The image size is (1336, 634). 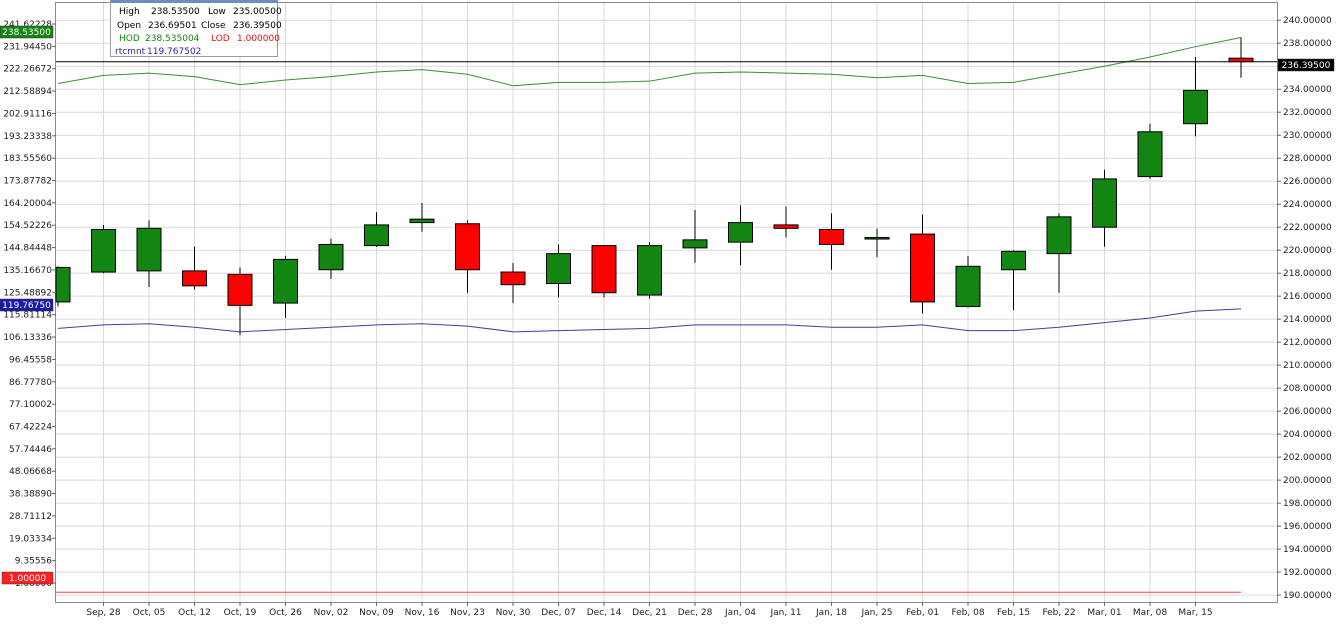 What do you see at coordinates (649, 62) in the screenshot?
I see `hod-line` at bounding box center [649, 62].